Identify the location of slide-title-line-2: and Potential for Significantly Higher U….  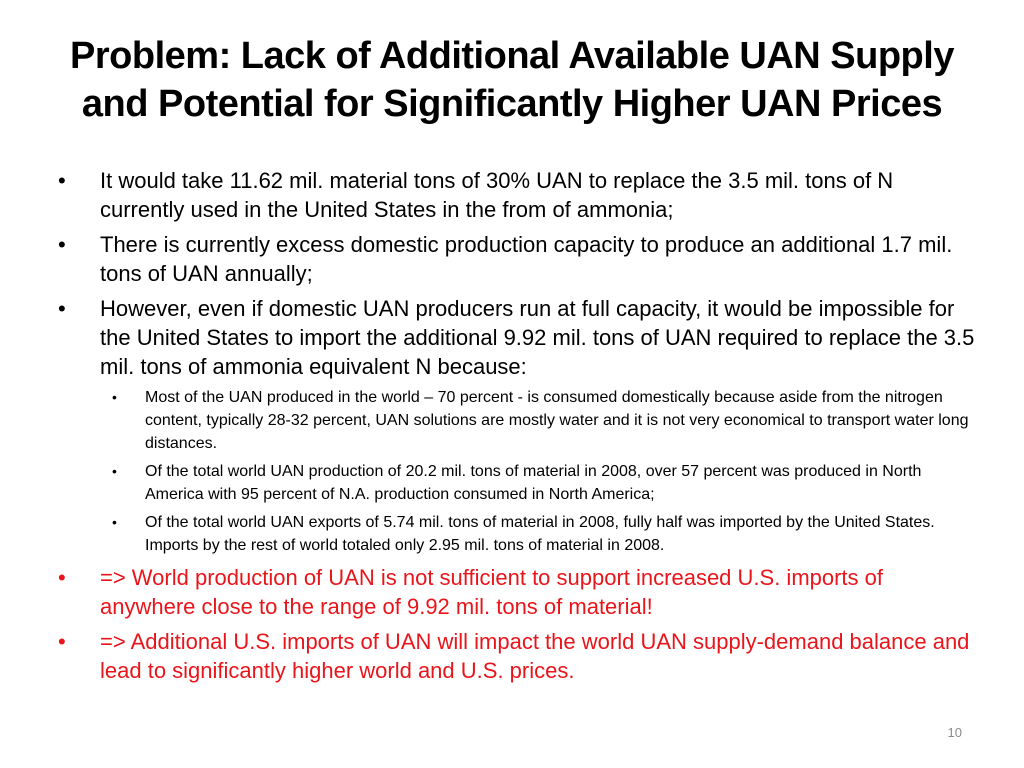
(512, 104).